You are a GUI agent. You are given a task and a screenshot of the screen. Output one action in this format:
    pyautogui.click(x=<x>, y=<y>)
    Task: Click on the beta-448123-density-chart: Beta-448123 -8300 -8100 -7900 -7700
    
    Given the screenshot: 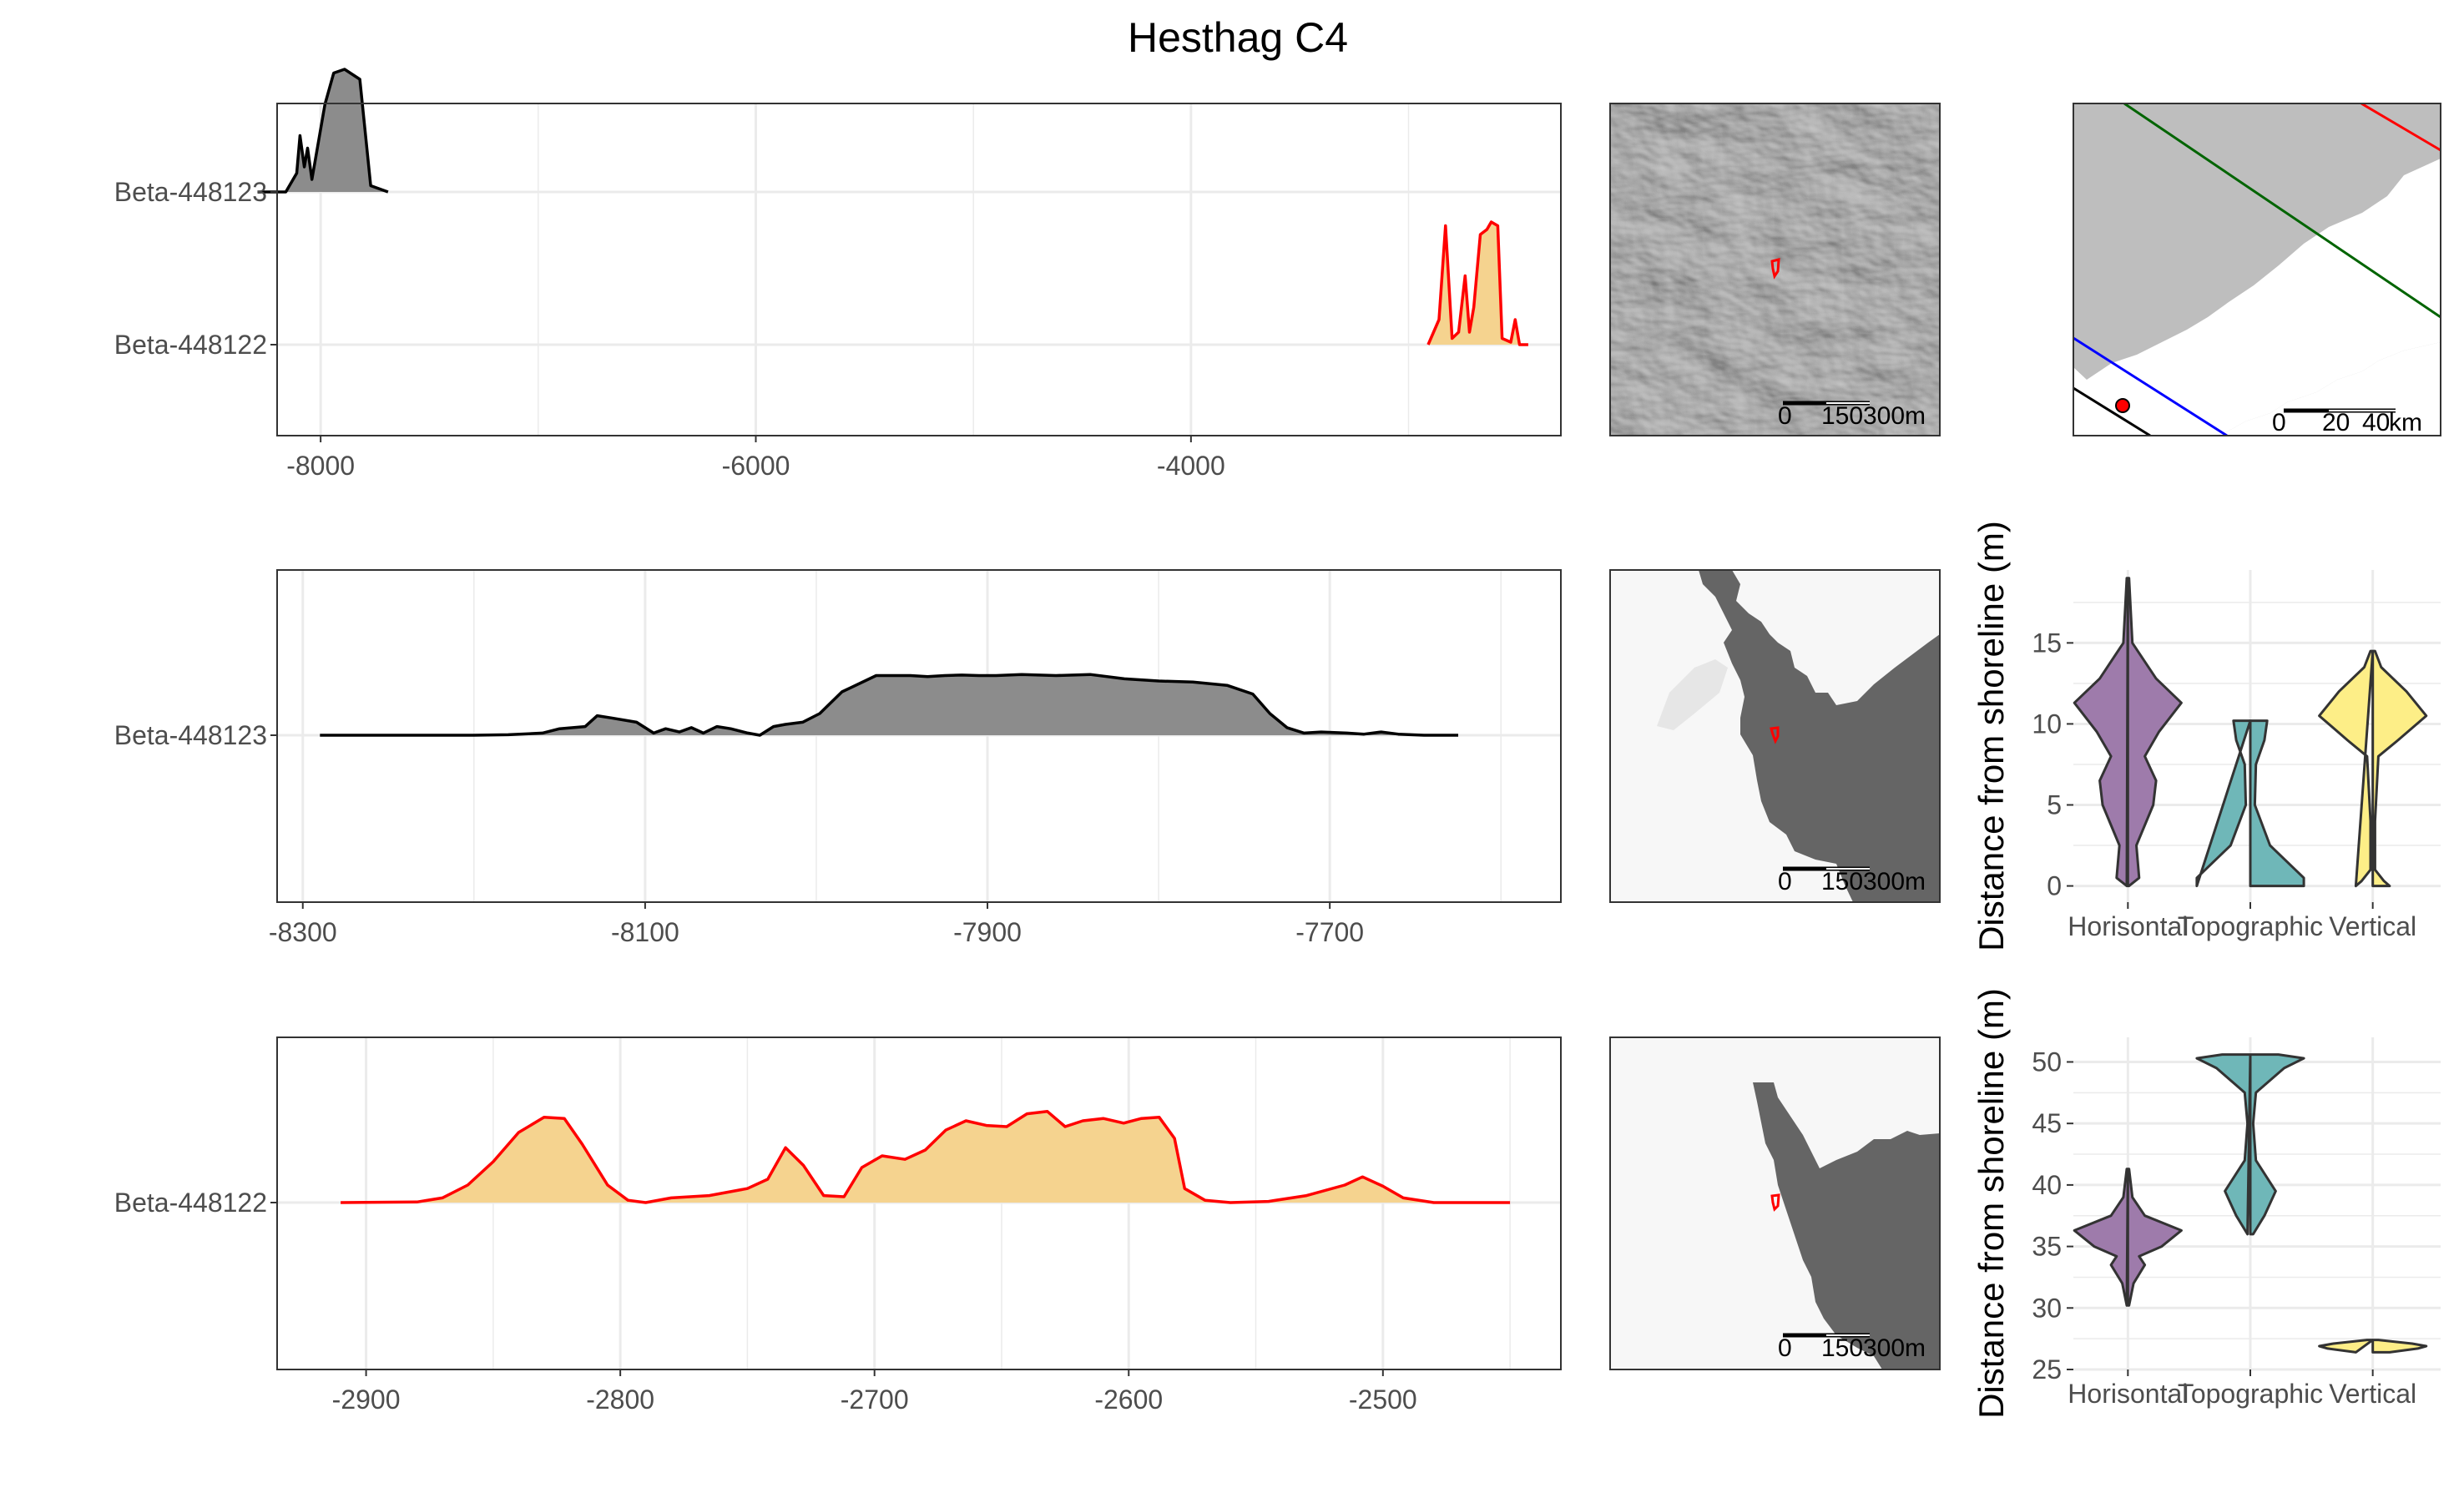 What is the action you would take?
    pyautogui.click(x=838, y=758)
    